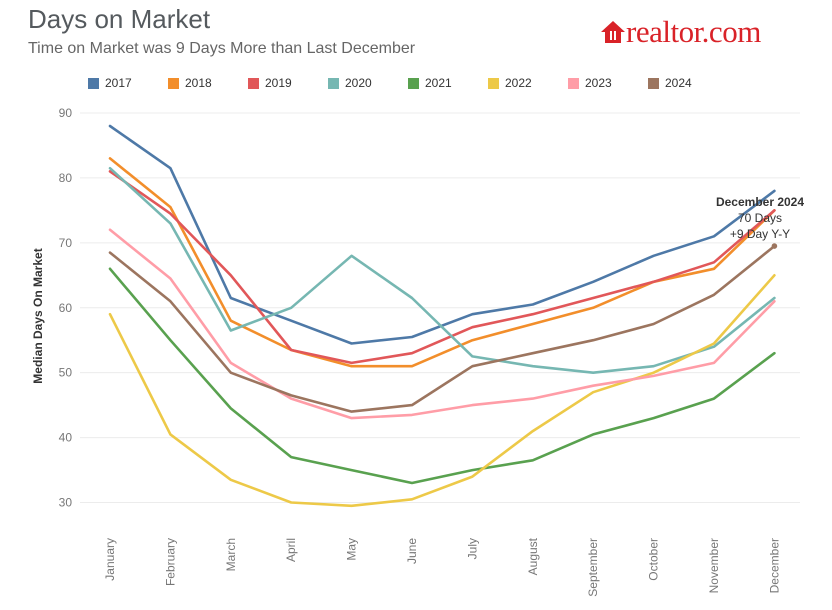 This screenshot has width=832, height=610. What do you see at coordinates (598, 83) in the screenshot?
I see `legend-label-2023: 2023` at bounding box center [598, 83].